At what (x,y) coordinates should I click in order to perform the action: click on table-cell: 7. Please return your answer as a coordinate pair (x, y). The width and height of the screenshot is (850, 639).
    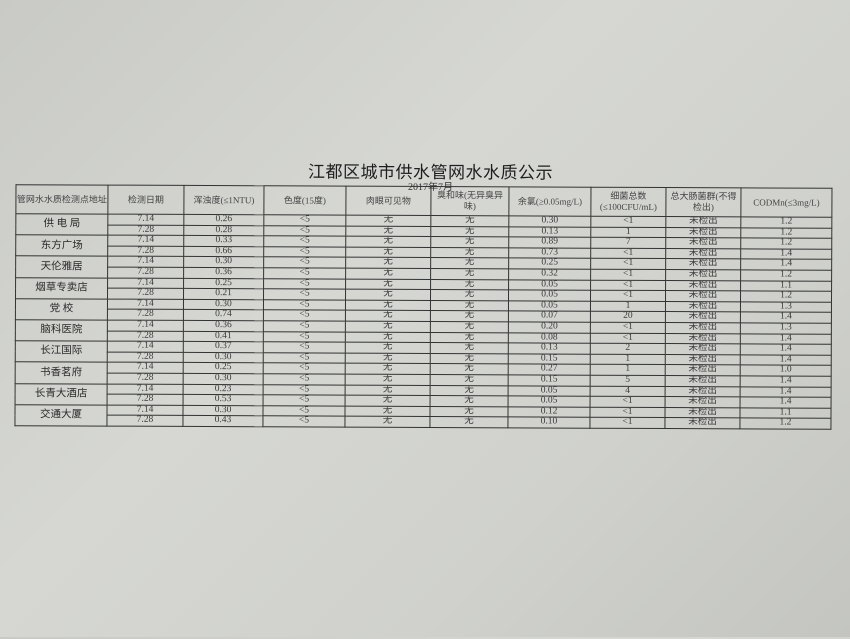
    Looking at the image, I should click on (628, 243).